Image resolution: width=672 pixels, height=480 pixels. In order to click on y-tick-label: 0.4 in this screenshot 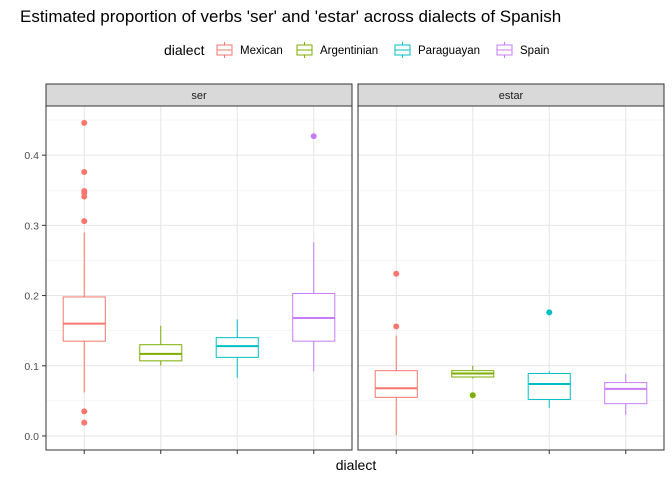, I will do `click(31, 156)`.